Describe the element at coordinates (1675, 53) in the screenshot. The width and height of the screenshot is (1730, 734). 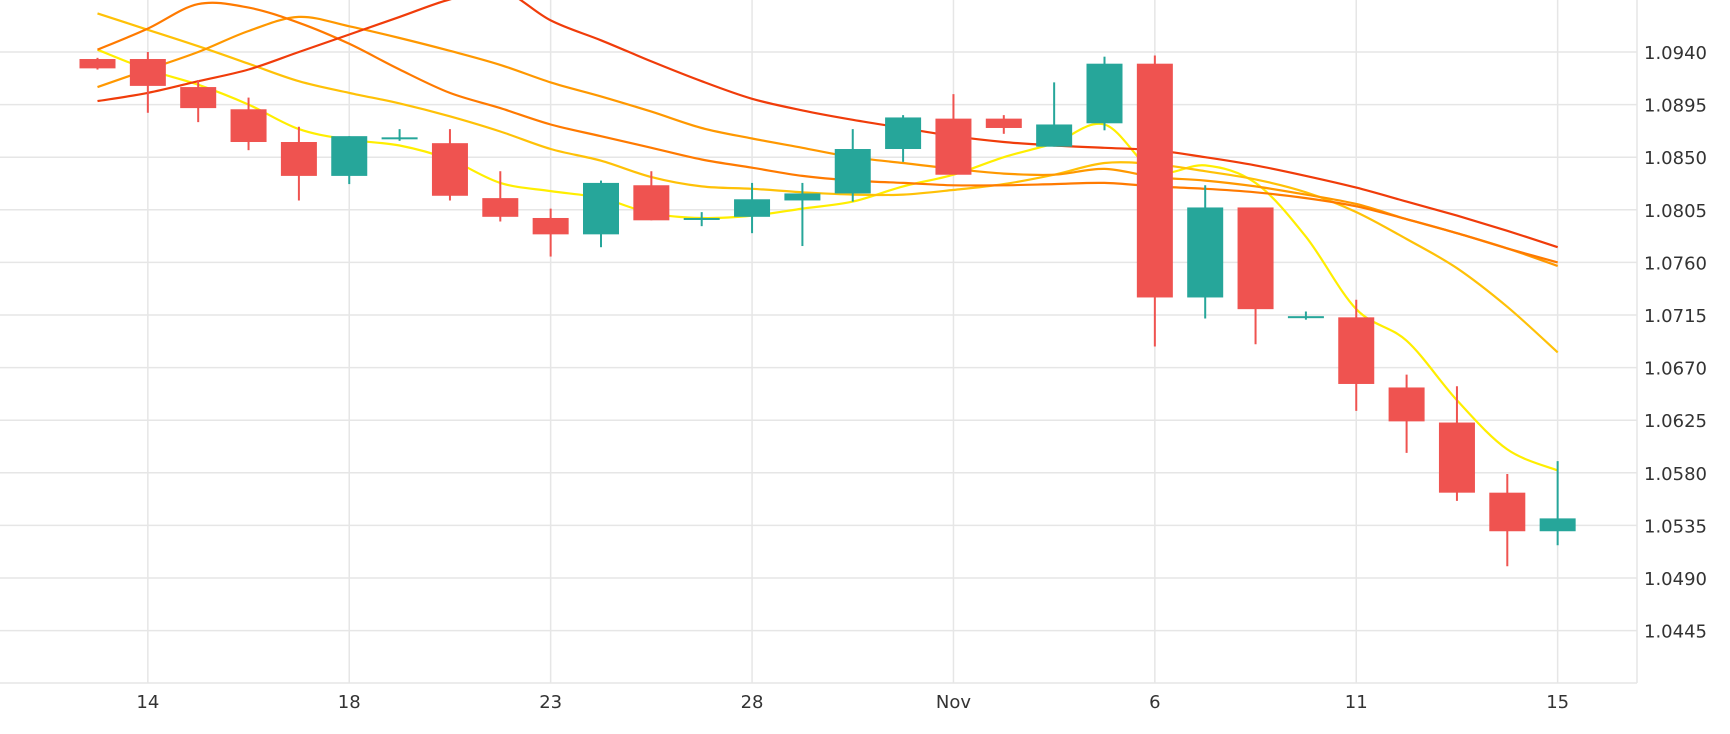
I see `y-tick-label: 1.0940` at that location.